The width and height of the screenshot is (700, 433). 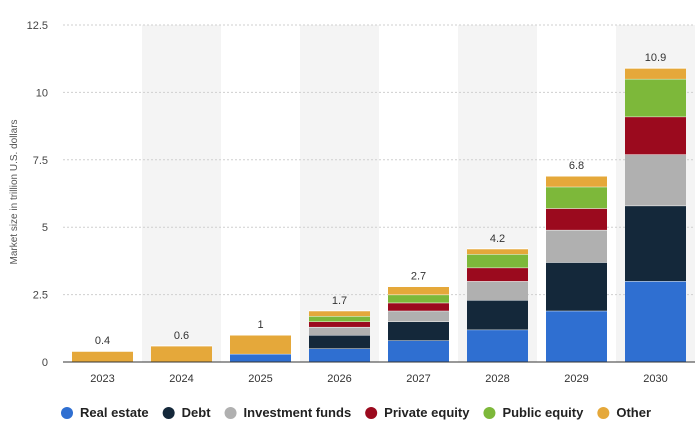 What do you see at coordinates (181, 379) in the screenshot?
I see `x-tick-label: 2024` at bounding box center [181, 379].